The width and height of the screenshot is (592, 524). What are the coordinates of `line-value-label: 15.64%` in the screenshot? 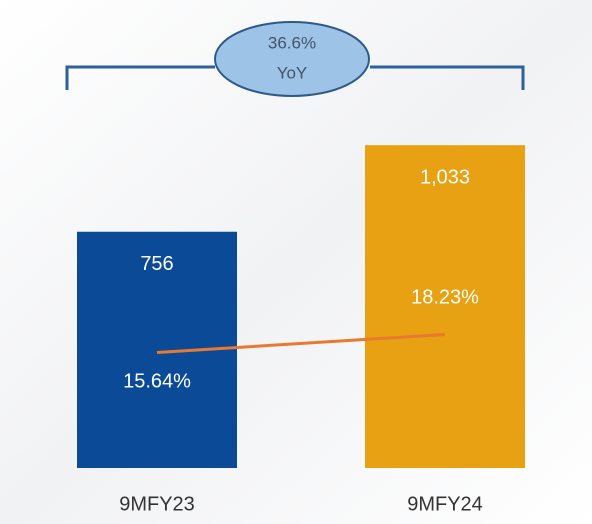 It's located at (157, 382).